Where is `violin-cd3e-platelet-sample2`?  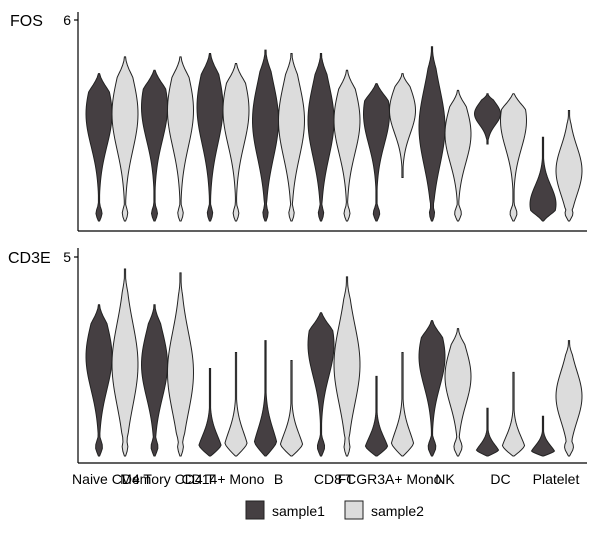 violin-cd3e-platelet-sample2 is located at coordinates (569, 398).